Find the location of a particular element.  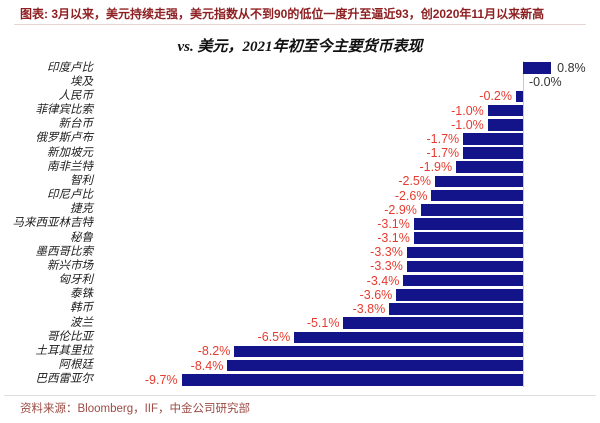

category-label: 韩币 is located at coordinates (81, 308).